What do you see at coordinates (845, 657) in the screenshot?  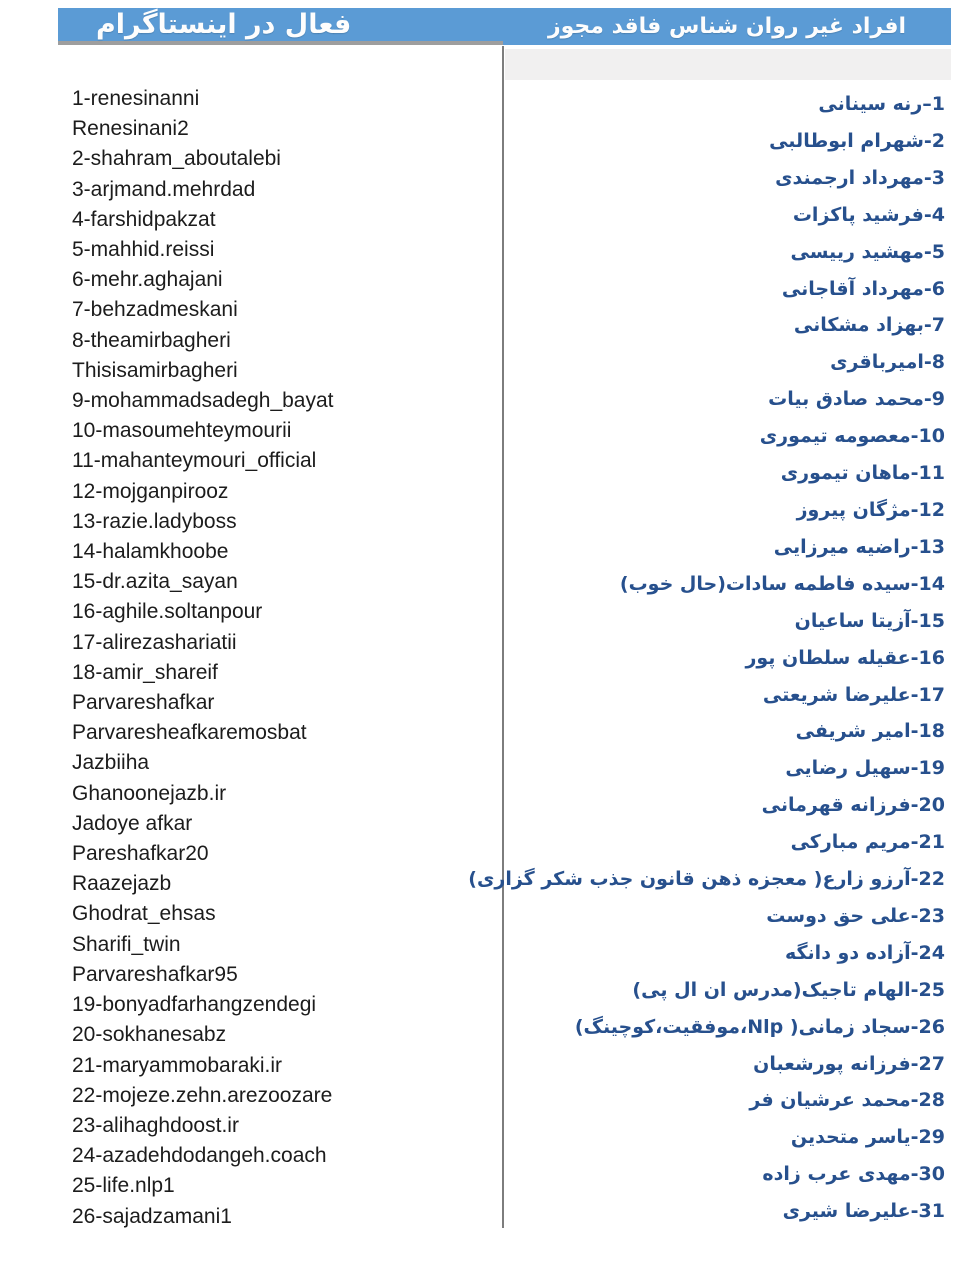 I see `person-list-item: 16-عقیله سلطان پور` at bounding box center [845, 657].